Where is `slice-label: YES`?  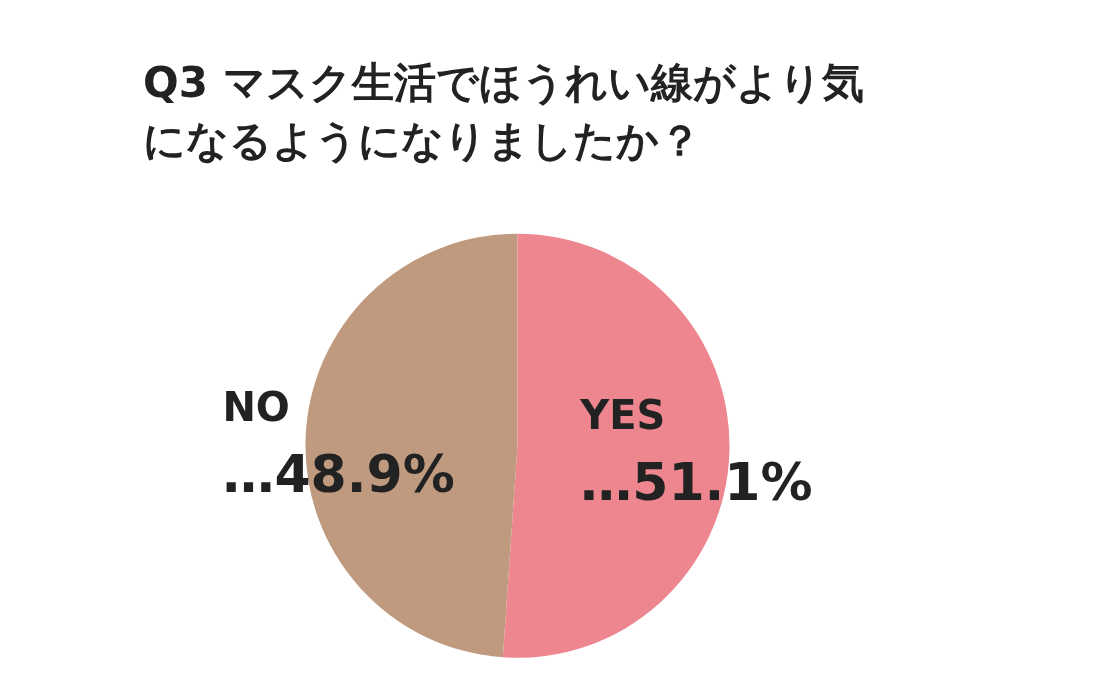 slice-label: YES is located at coordinates (622, 414).